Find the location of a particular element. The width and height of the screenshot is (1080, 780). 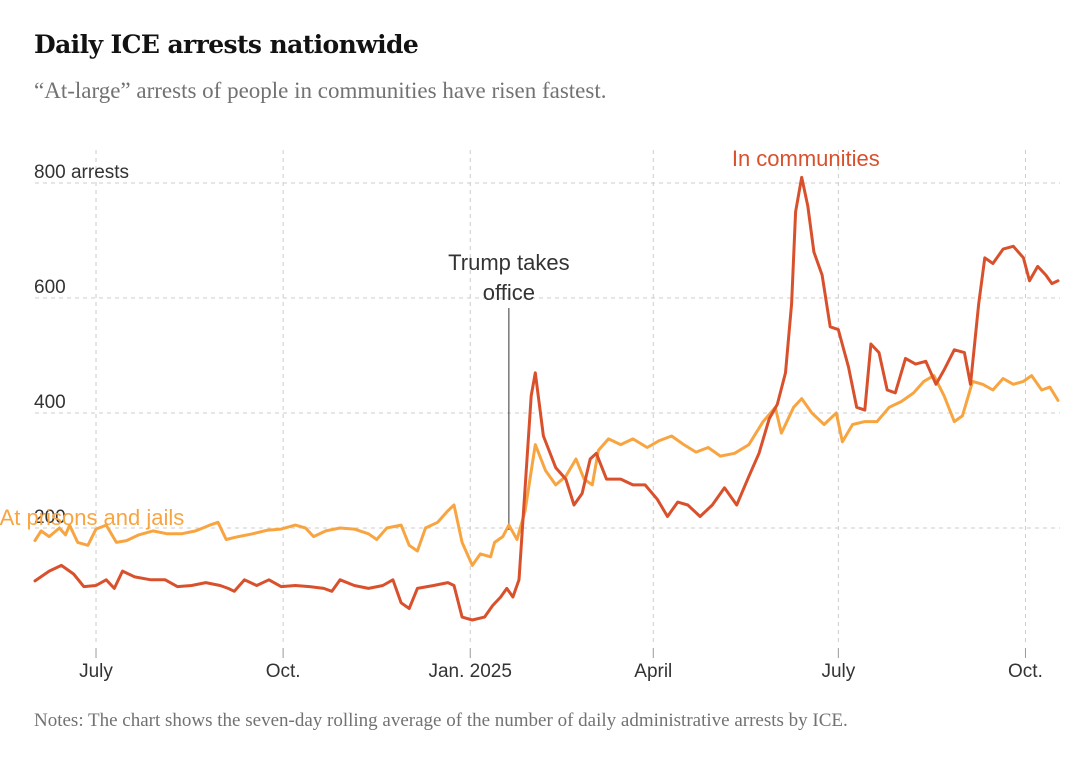

annotations: Trump takes office is located at coordinates (509, 390).